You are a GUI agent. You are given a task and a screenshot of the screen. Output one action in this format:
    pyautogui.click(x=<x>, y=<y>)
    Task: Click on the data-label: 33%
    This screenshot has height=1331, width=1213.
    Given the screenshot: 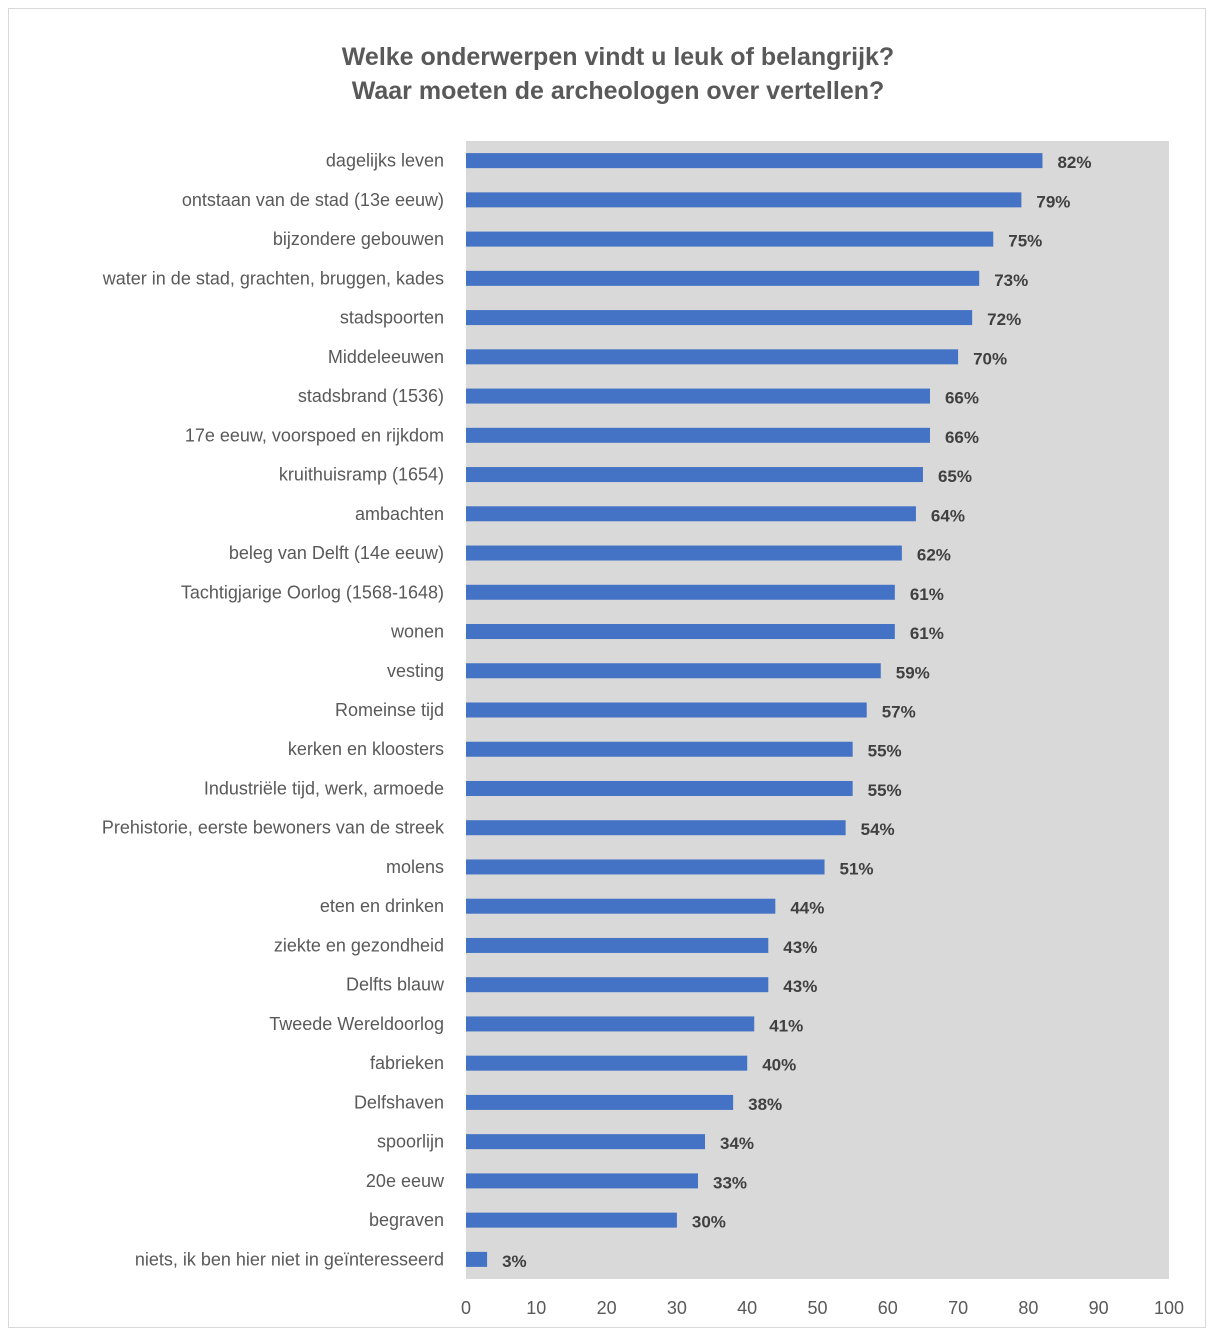 What is the action you would take?
    pyautogui.click(x=730, y=1182)
    